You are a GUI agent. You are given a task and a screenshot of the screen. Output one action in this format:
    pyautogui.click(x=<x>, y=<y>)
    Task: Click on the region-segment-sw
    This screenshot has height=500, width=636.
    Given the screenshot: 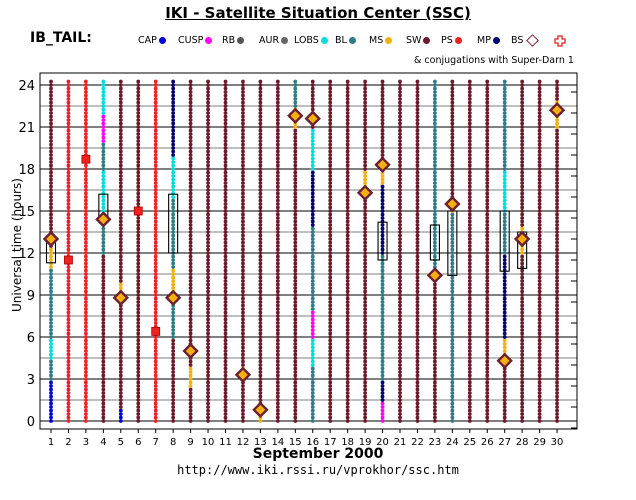 What is the action you would take?
    pyautogui.click(x=120, y=356)
    